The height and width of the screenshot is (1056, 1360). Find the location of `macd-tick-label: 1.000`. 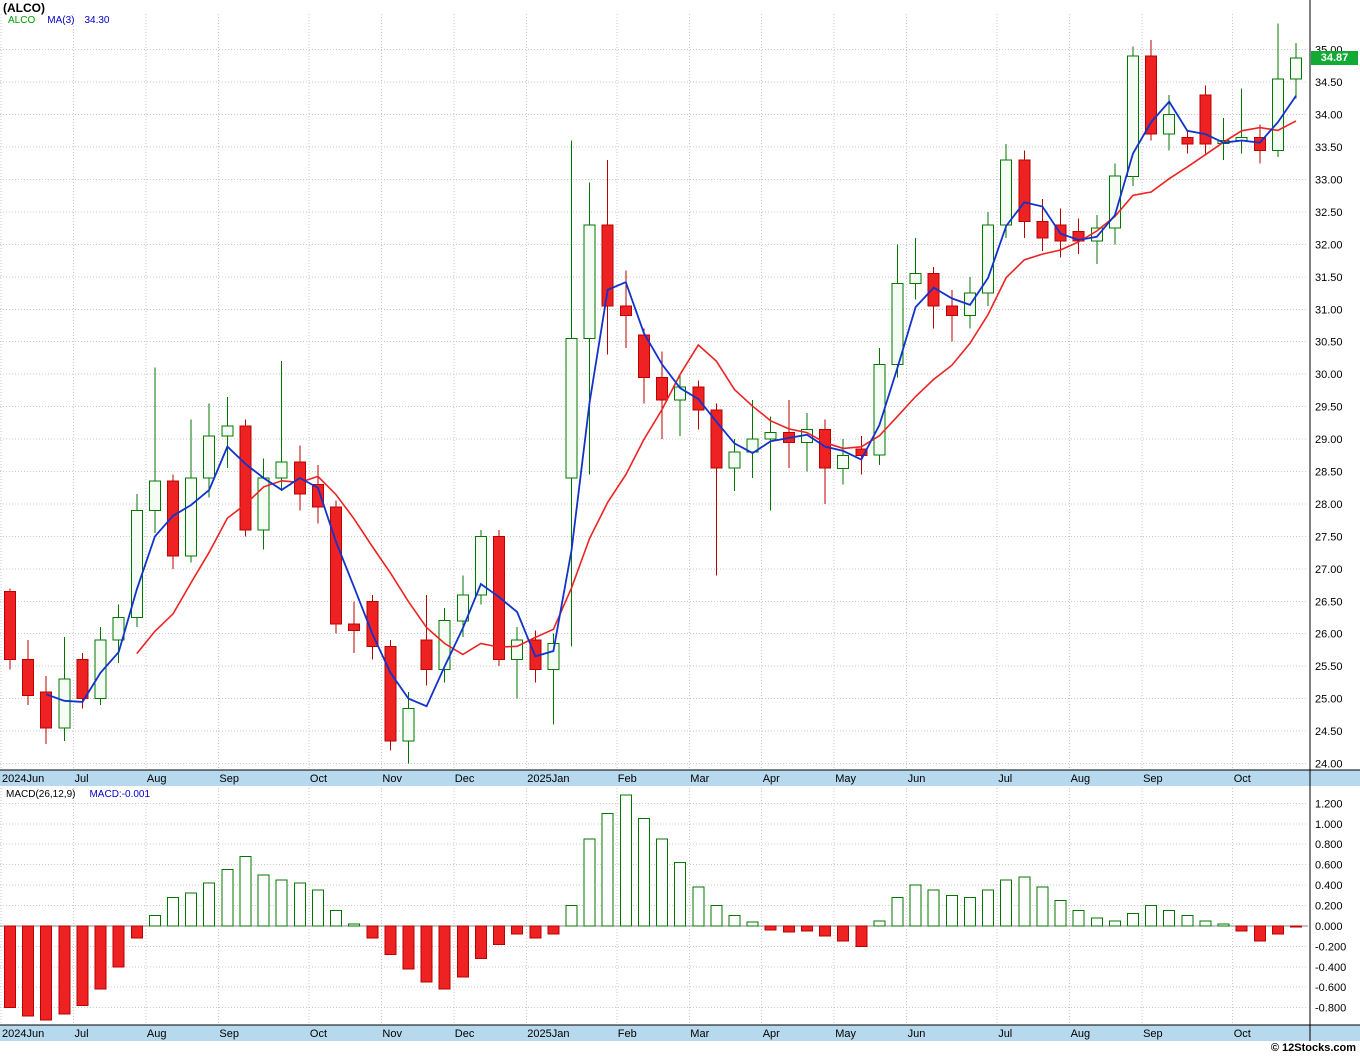

macd-tick-label: 1.000 is located at coordinates (1329, 825).